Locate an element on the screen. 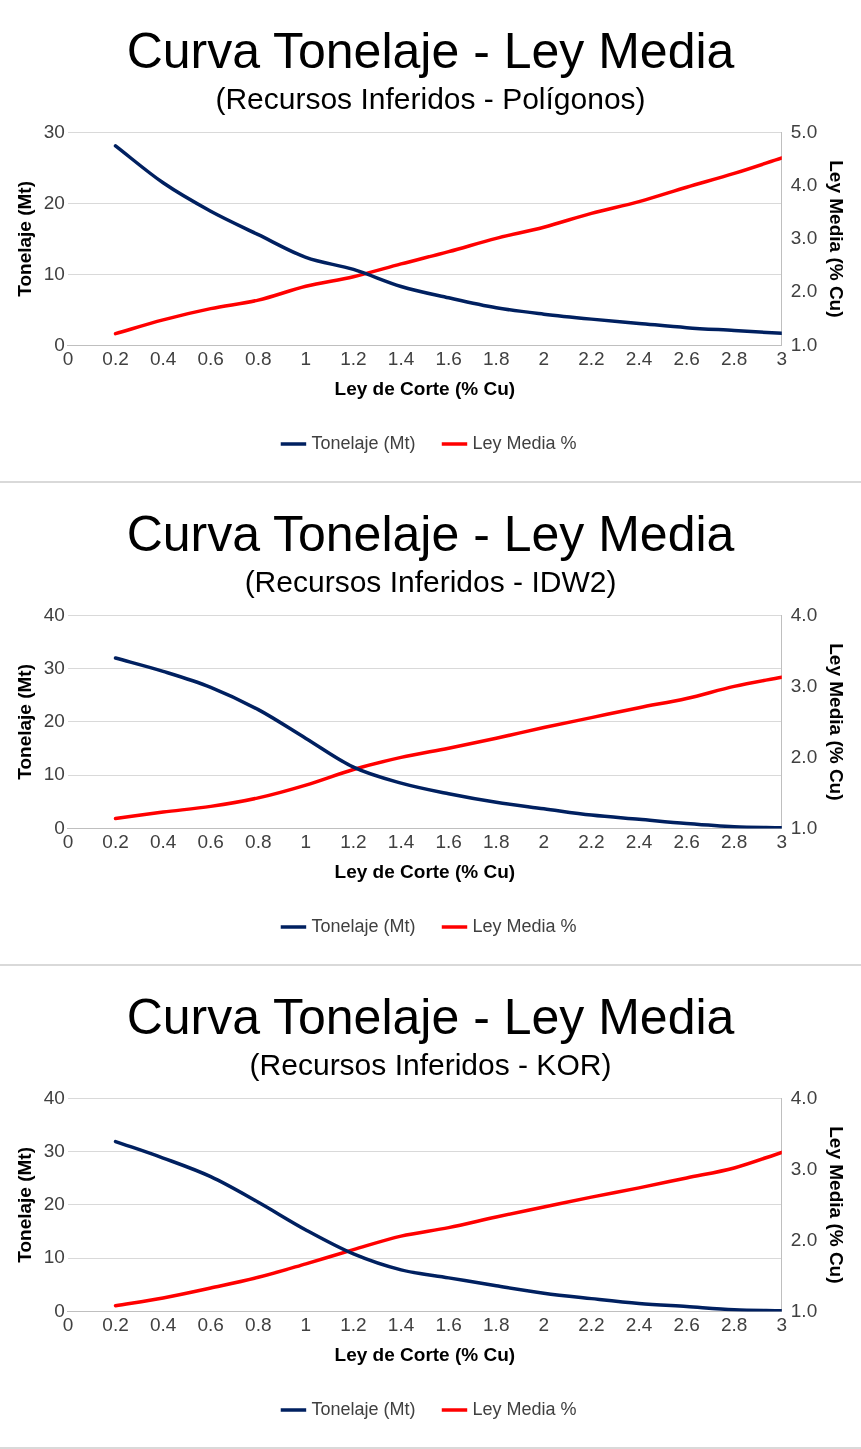  chart-subtitle: (Recursos Inferidos - Polígonos) is located at coordinates (430, 99).